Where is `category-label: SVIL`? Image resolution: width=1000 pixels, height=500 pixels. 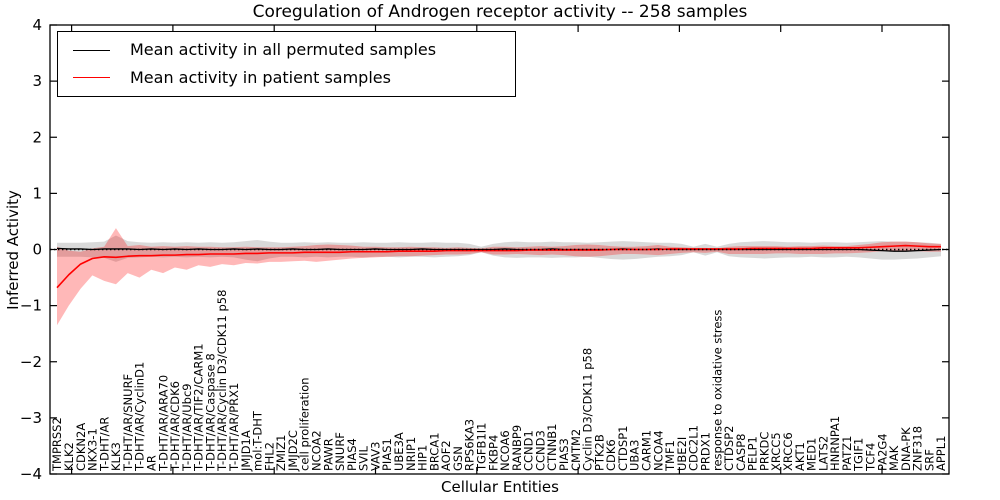 category-label: SVIL is located at coordinates (364, 458).